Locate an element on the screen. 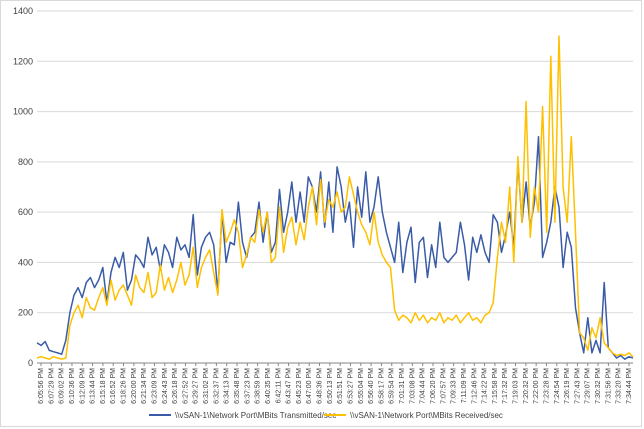 The image size is (644, 429). x-tick-label: 7:17:32 PM is located at coordinates (505, 386).